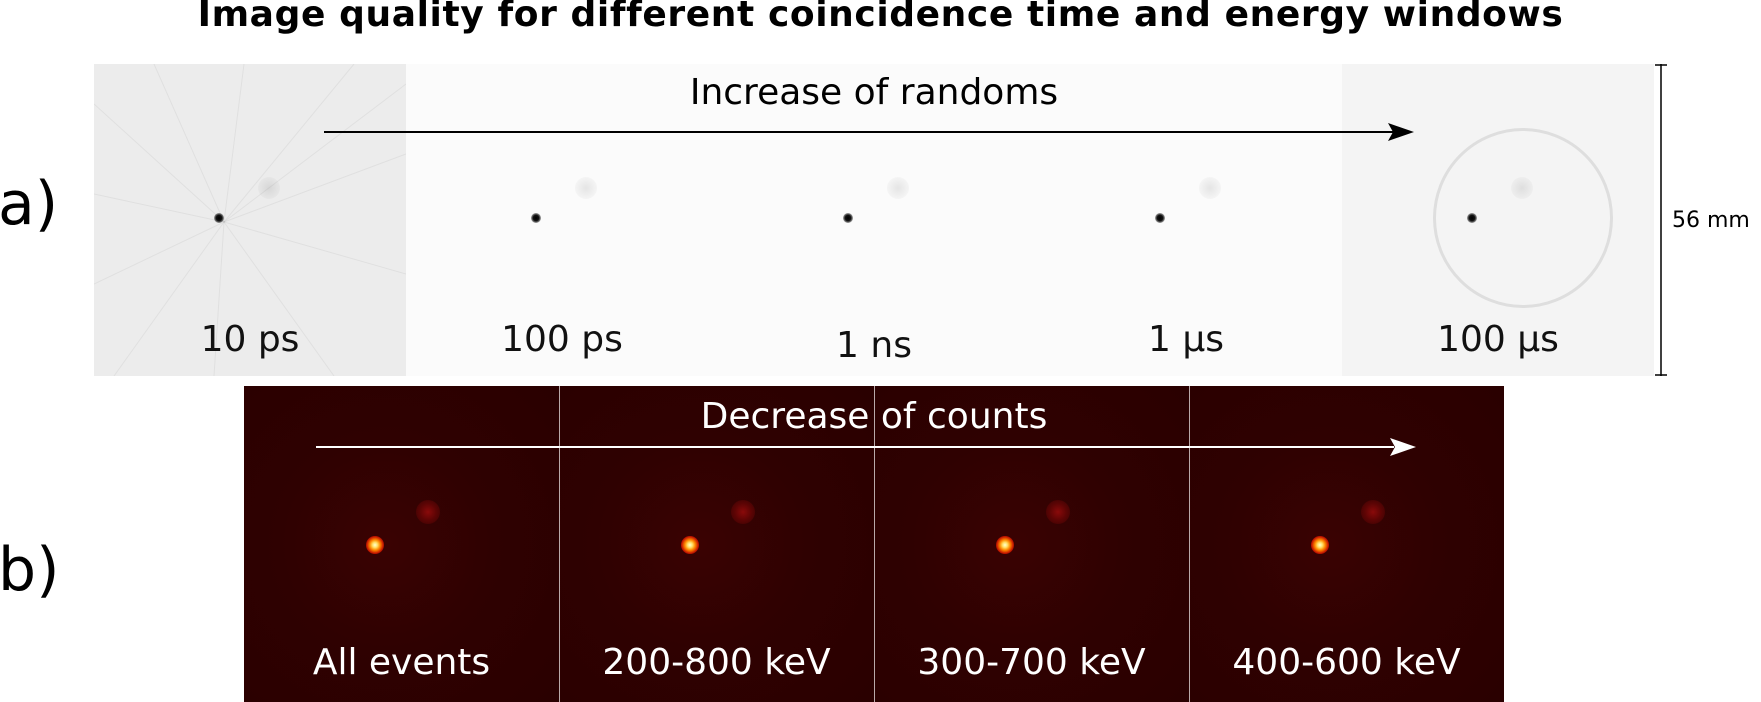 This screenshot has height=702, width=1761. What do you see at coordinates (1711, 220) in the screenshot?
I see `scale-label: 56 mm` at bounding box center [1711, 220].